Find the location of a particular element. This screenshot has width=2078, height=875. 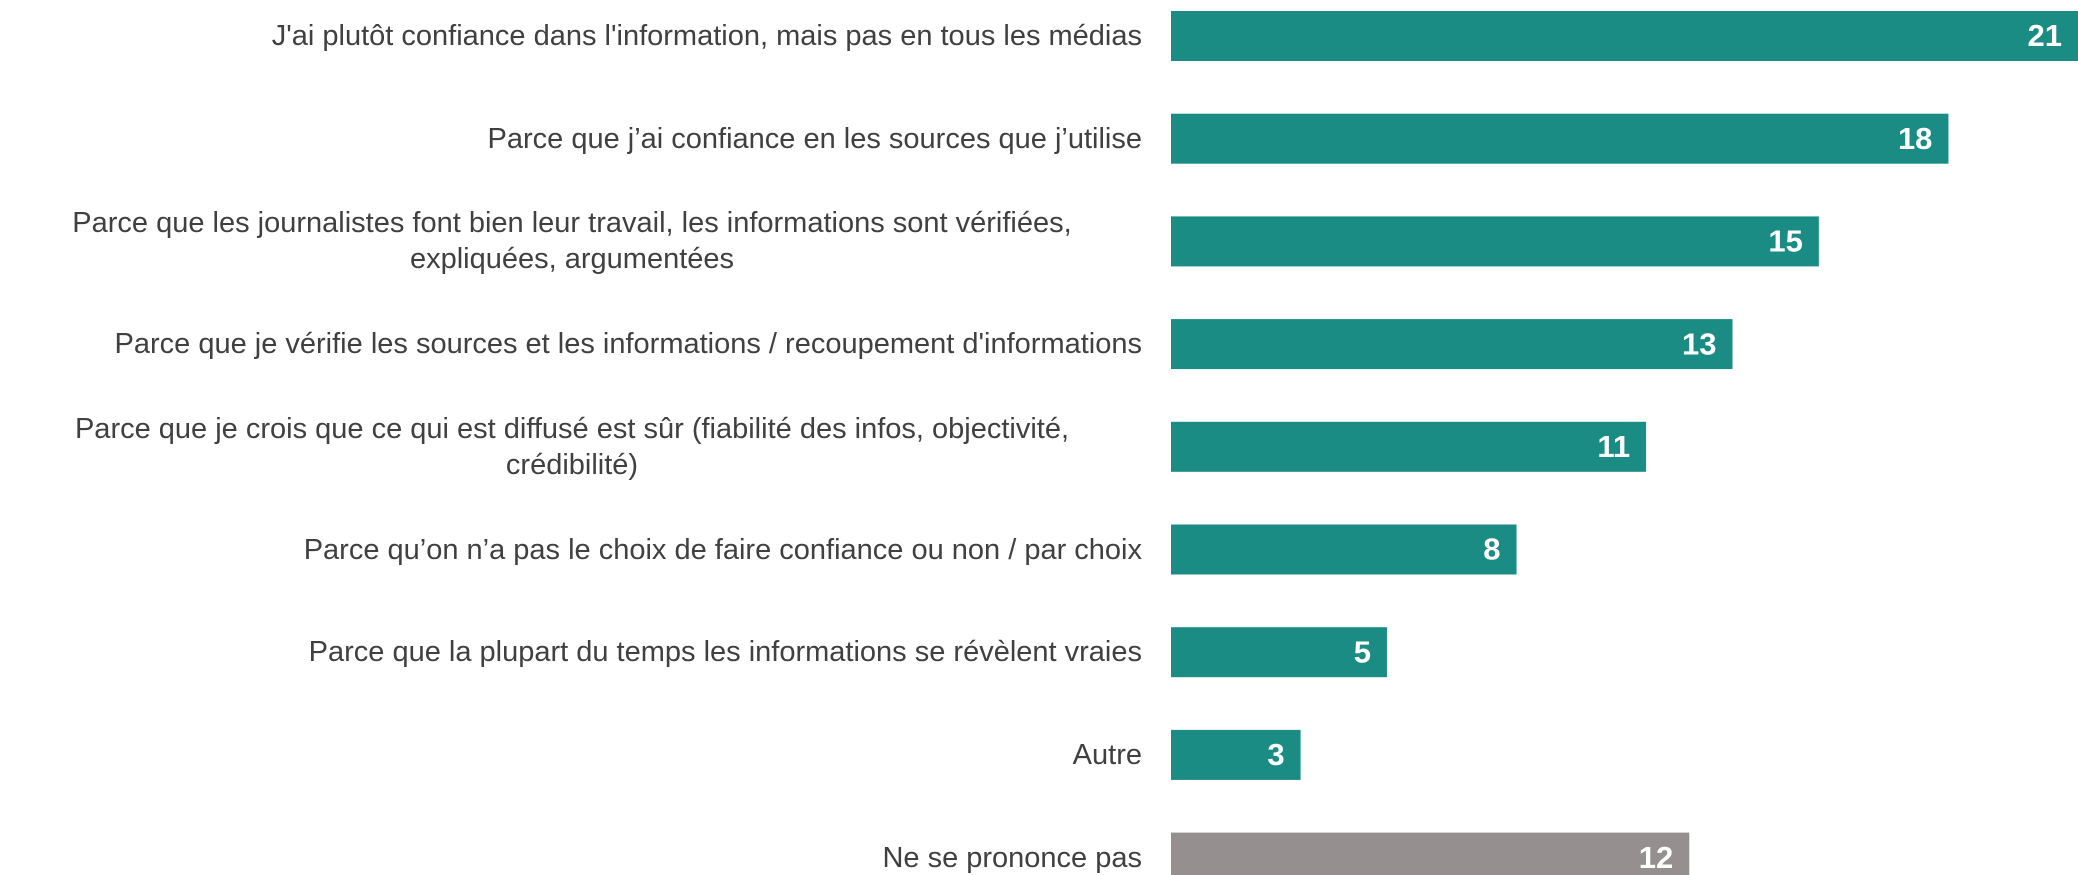

value-label: 5 is located at coordinates (1362, 651).